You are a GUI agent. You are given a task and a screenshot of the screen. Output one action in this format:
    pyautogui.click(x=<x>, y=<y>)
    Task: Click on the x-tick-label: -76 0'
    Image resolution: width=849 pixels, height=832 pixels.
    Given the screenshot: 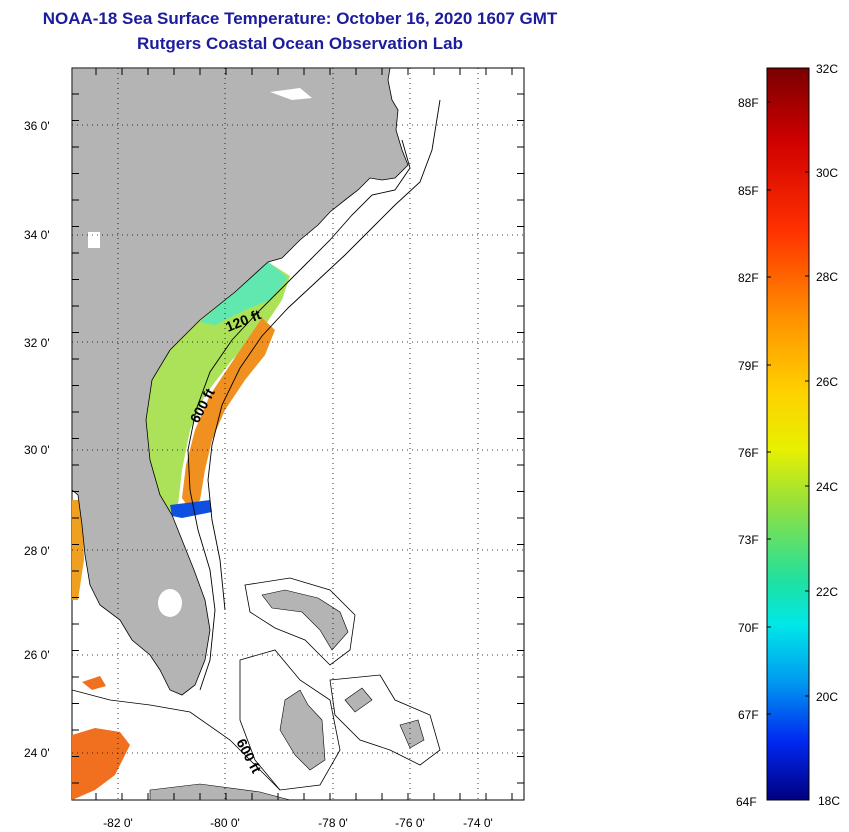 What is the action you would take?
    pyautogui.click(x=410, y=823)
    